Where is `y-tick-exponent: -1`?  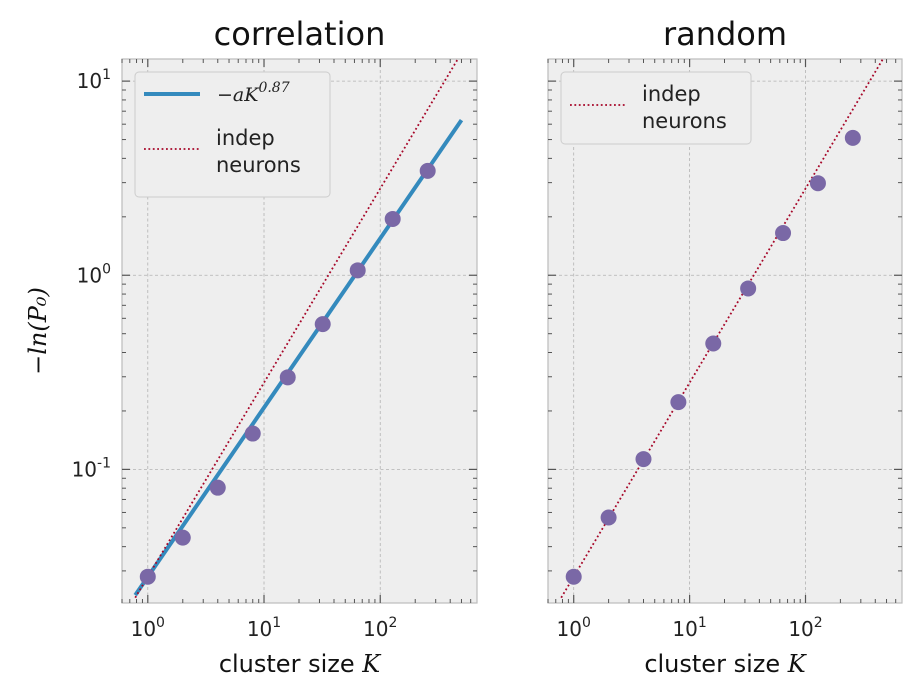
y-tick-exponent: -1 is located at coordinates (104, 463).